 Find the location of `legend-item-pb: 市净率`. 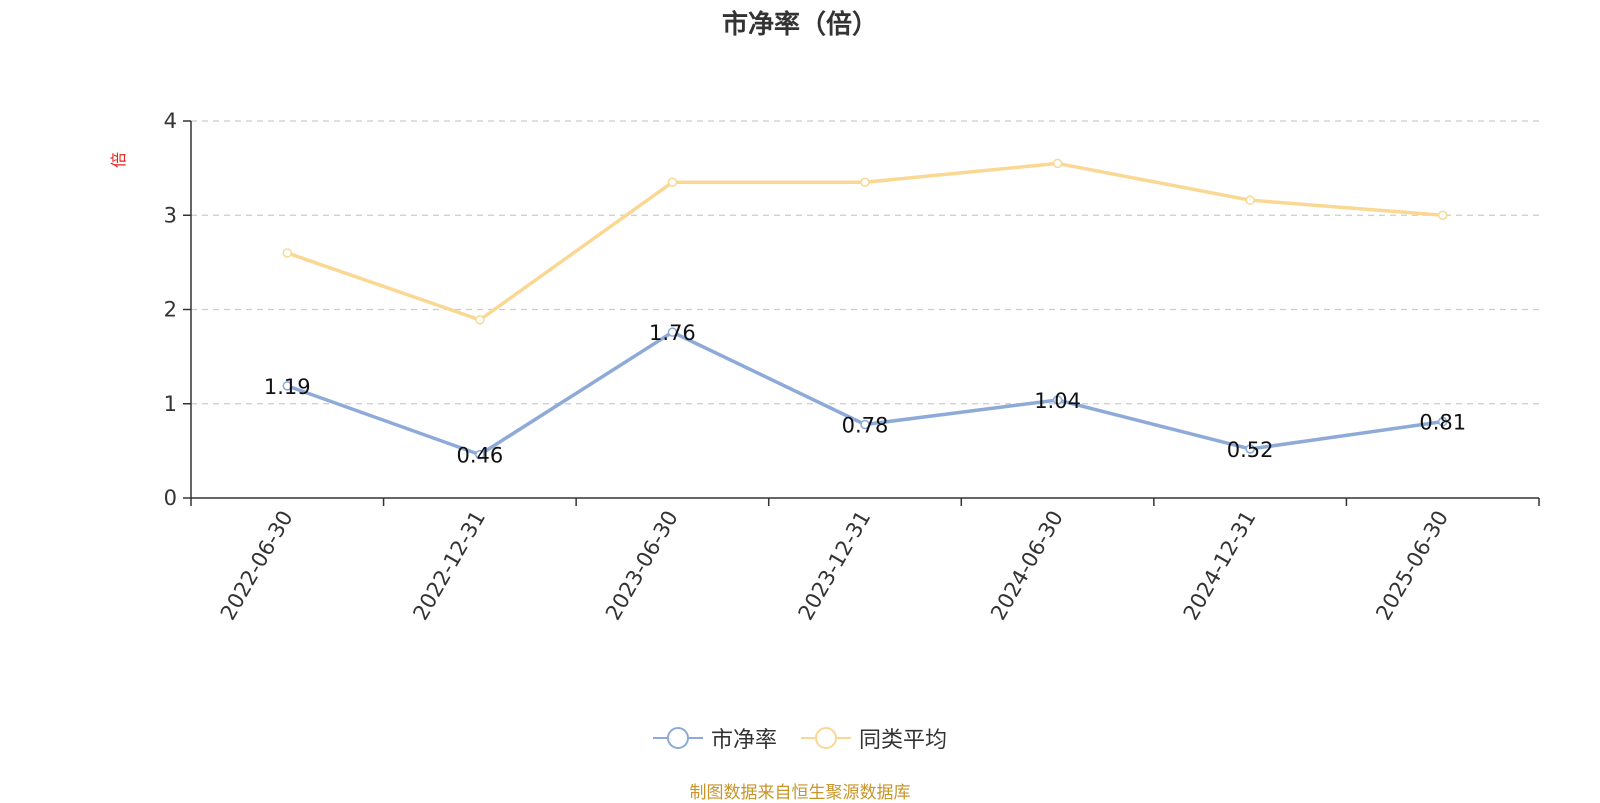

legend-item-pb: 市净率 is located at coordinates (714, 738).